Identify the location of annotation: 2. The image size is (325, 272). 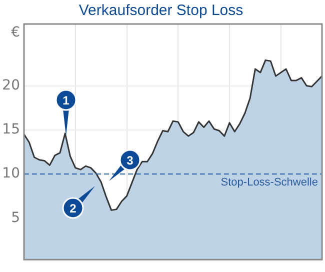
(73, 208).